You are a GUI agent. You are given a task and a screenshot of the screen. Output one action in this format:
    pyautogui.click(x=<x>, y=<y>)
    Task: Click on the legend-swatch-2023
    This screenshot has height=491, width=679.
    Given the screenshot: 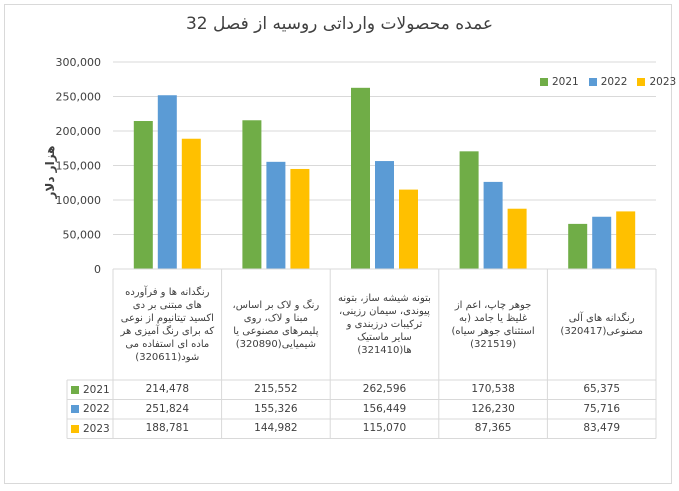 What is the action you would take?
    pyautogui.click(x=641, y=82)
    